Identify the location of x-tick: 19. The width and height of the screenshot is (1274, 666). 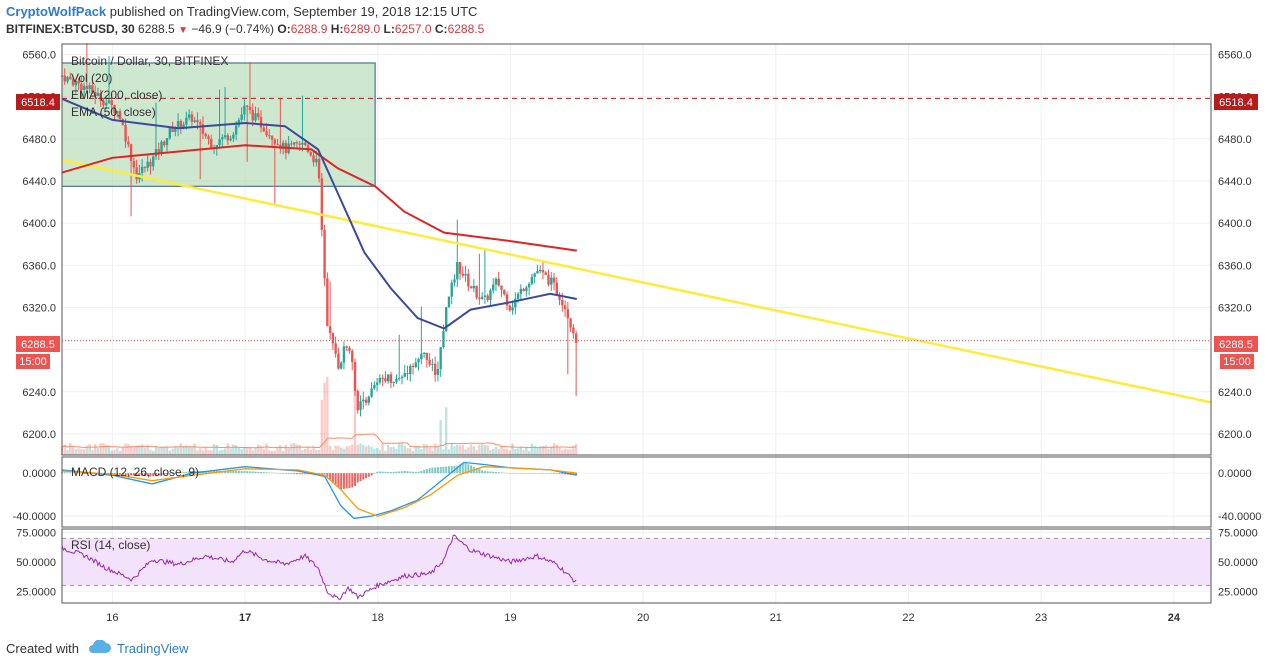
(510, 618).